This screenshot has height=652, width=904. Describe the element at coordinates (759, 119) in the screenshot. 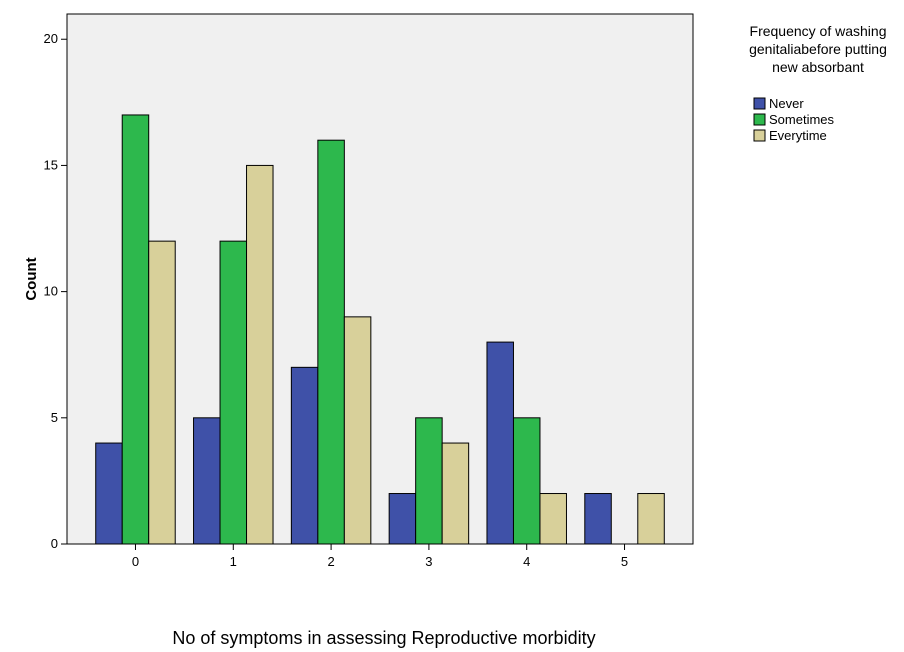

I see `legend-swatch-sometimes` at that location.